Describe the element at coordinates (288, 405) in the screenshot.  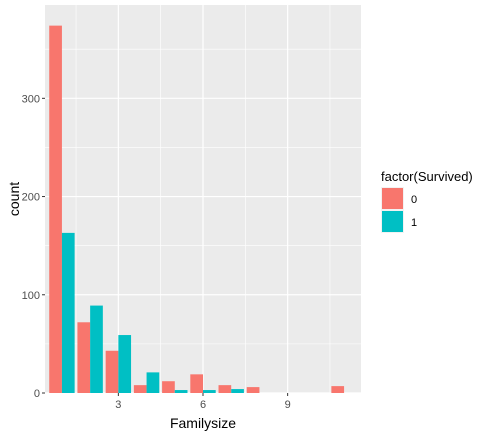
I see `x-tick-label: 9` at that location.